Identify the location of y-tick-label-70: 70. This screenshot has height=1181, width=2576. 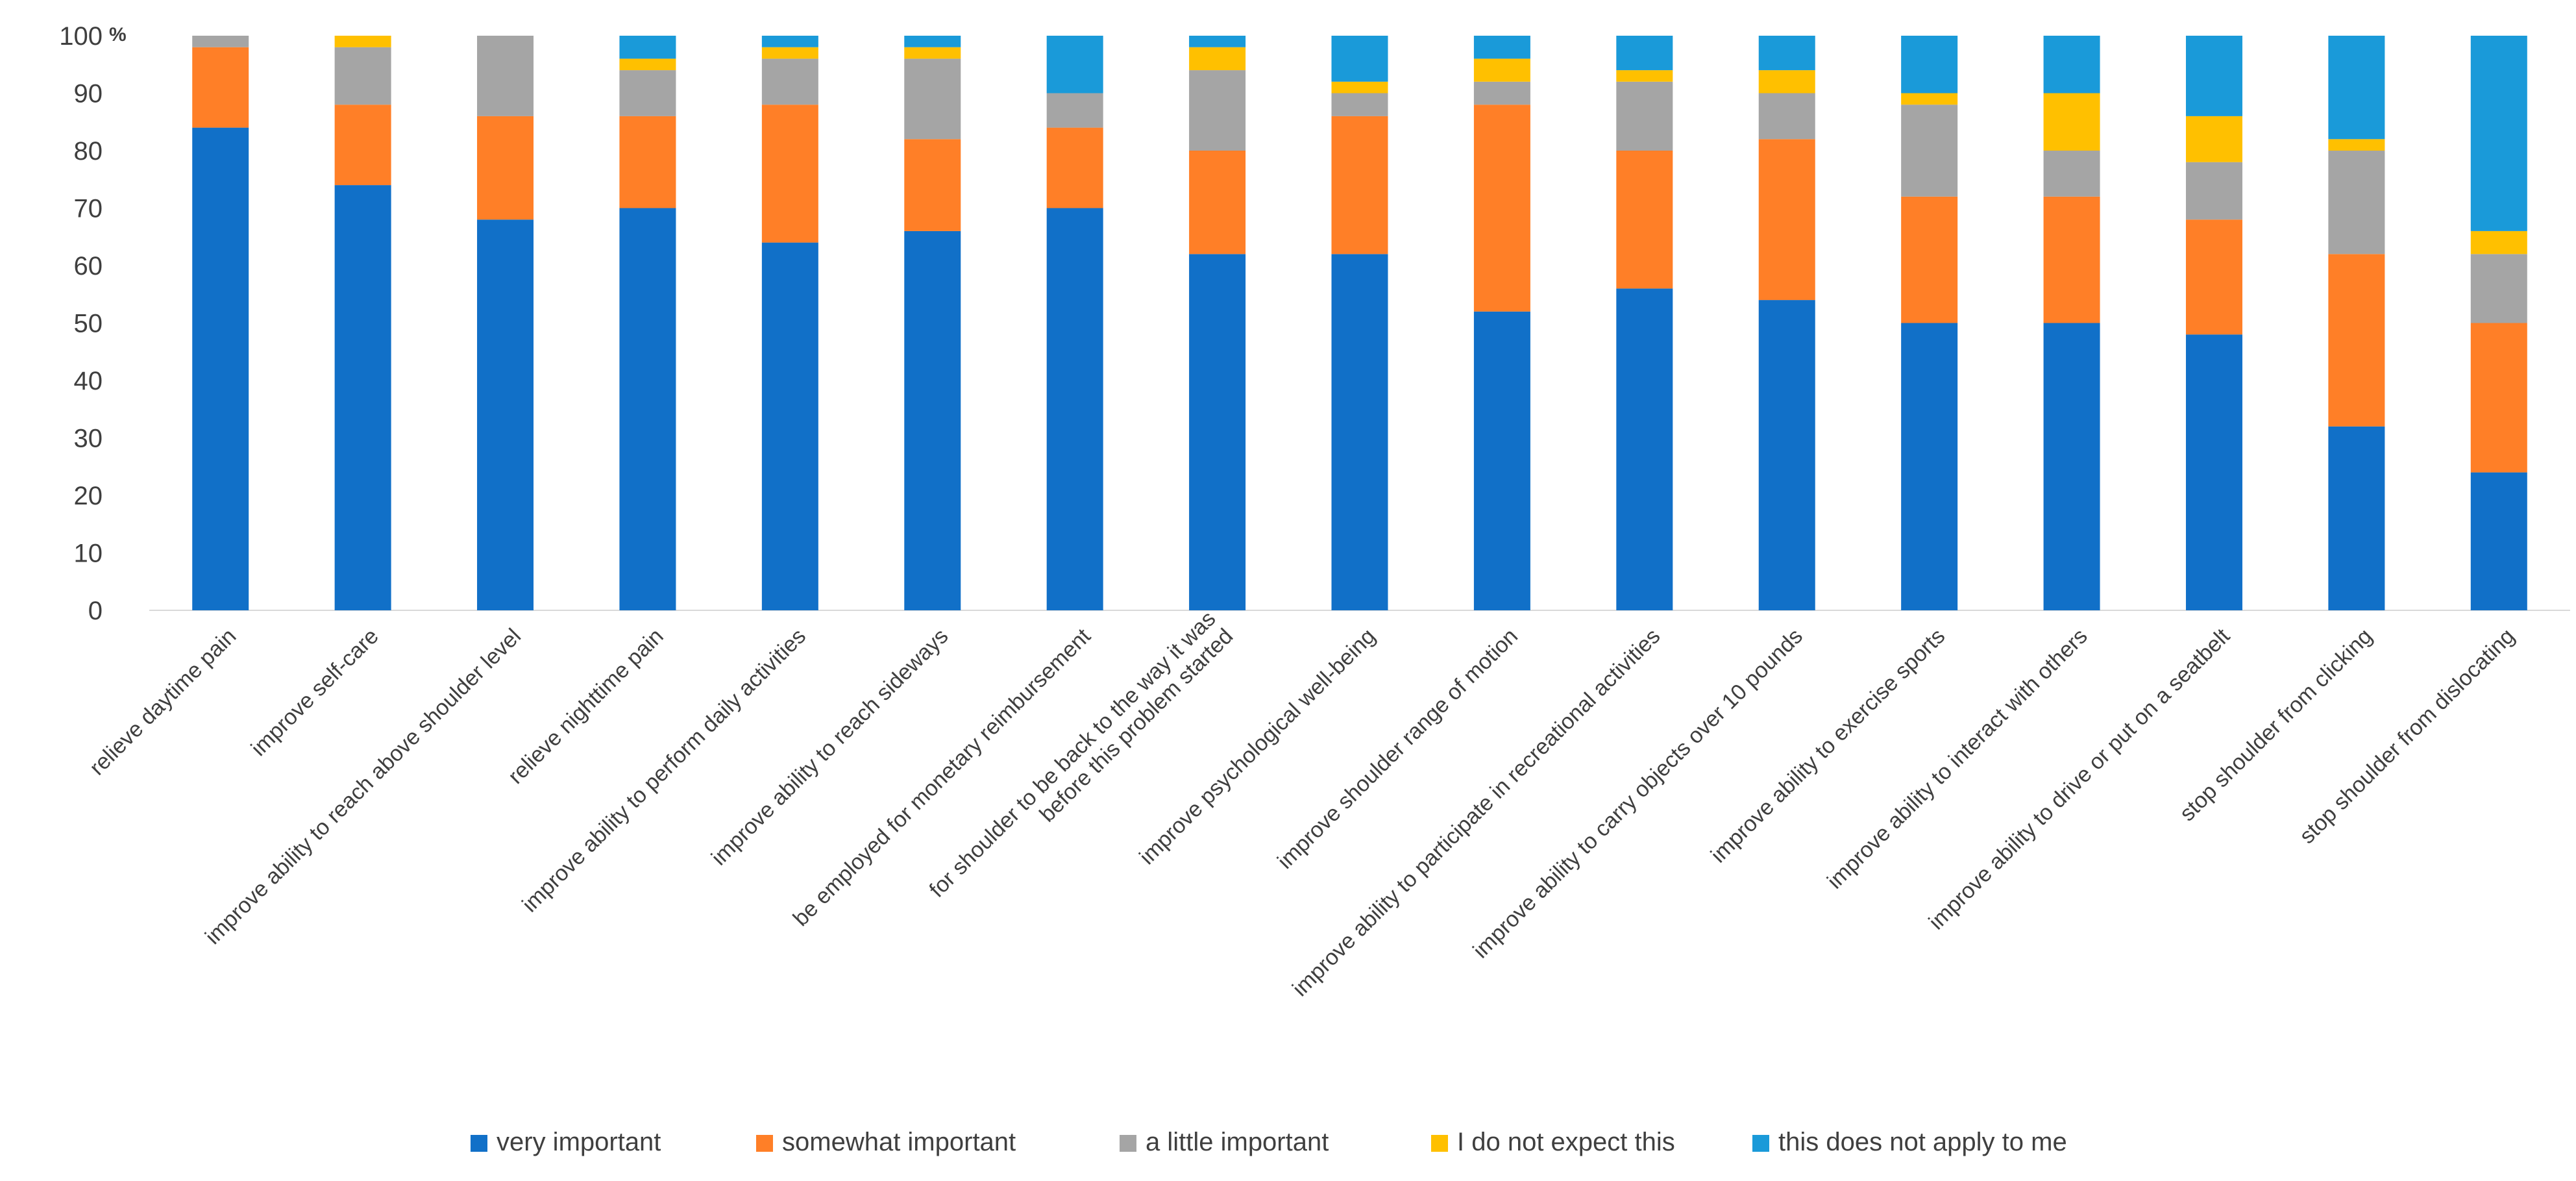
(88, 209).